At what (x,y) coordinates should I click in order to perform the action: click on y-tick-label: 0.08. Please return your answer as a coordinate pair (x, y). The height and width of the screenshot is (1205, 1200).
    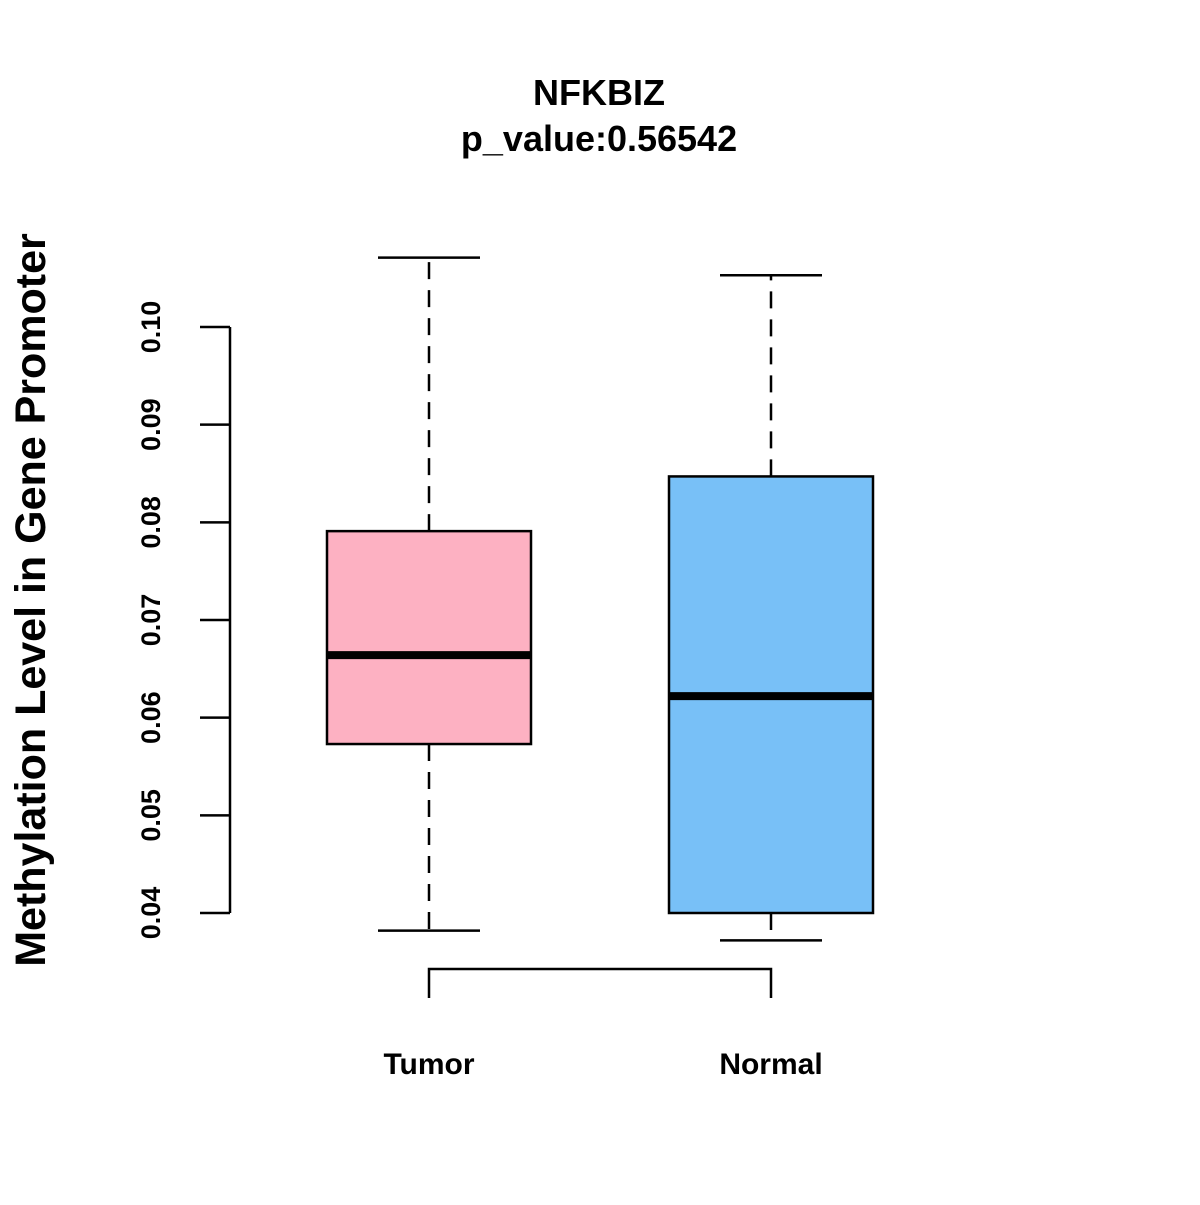
    Looking at the image, I should click on (151, 522).